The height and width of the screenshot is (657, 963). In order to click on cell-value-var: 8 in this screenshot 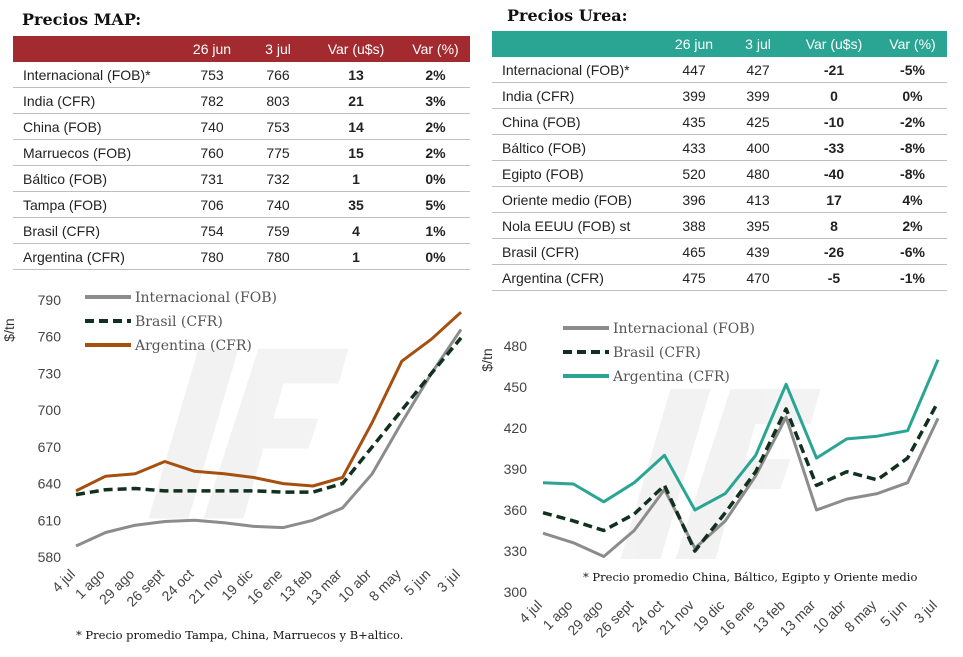, I will do `click(834, 225)`.